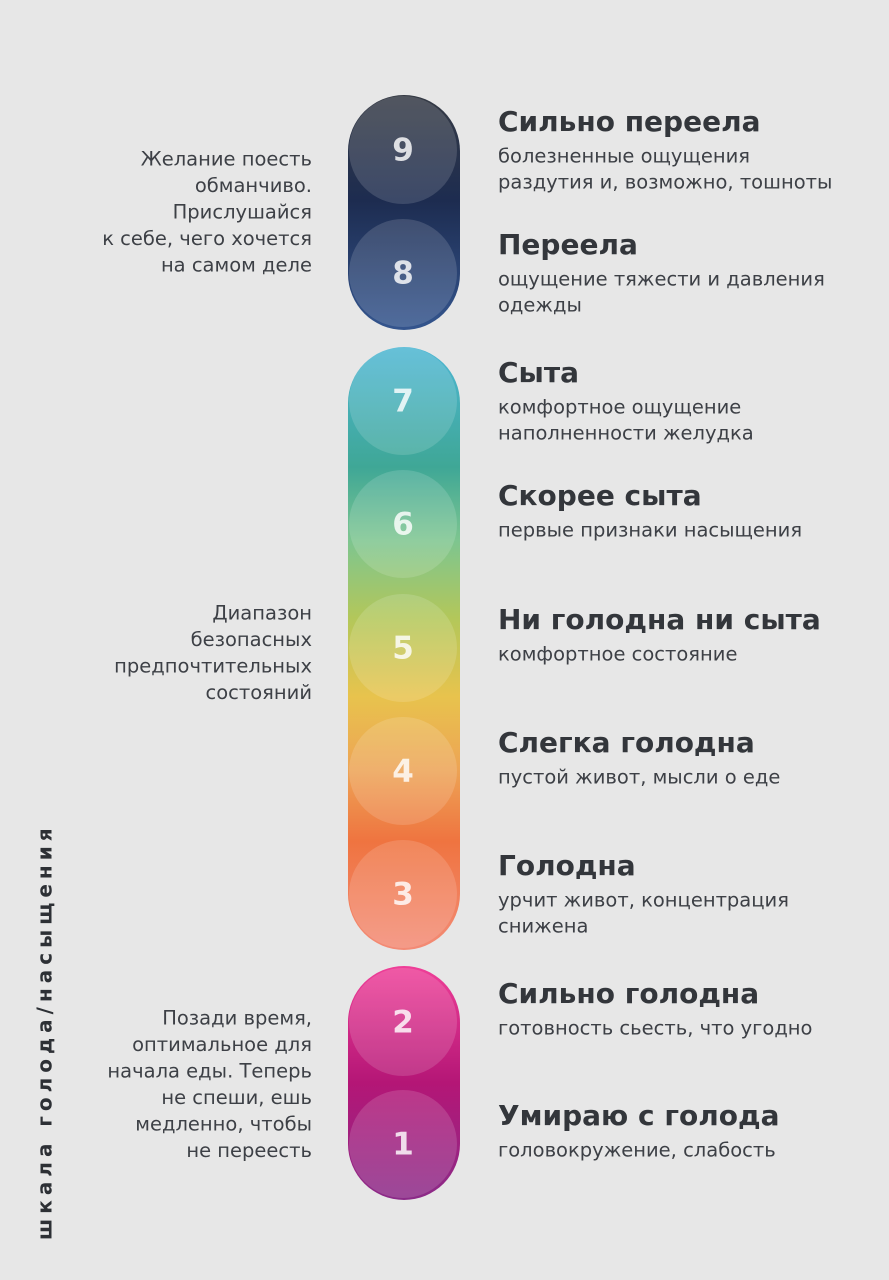 The image size is (889, 1280). I want to click on side-note: к себе, чего хочется, so click(207, 238).